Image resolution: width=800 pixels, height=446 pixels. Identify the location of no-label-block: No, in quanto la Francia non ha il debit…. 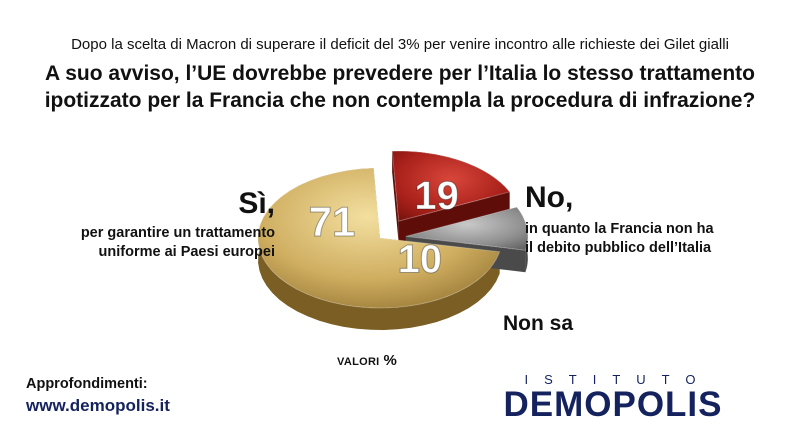
(660, 220).